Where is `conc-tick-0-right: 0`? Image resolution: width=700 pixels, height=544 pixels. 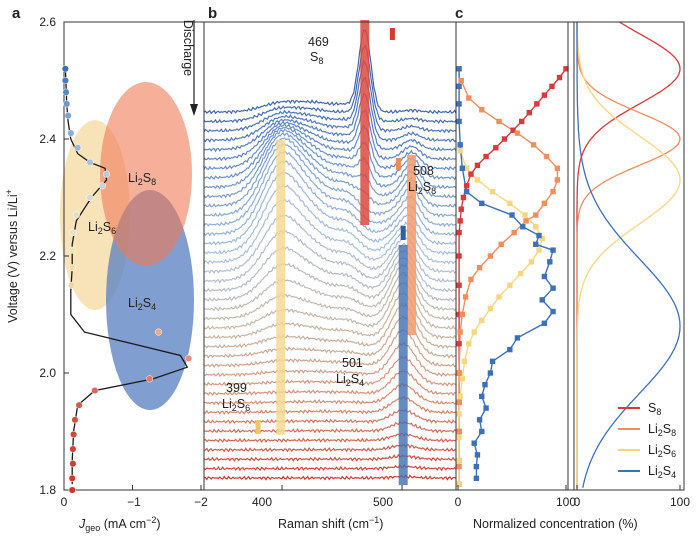
conc-tick-0-right: 0 is located at coordinates (577, 502).